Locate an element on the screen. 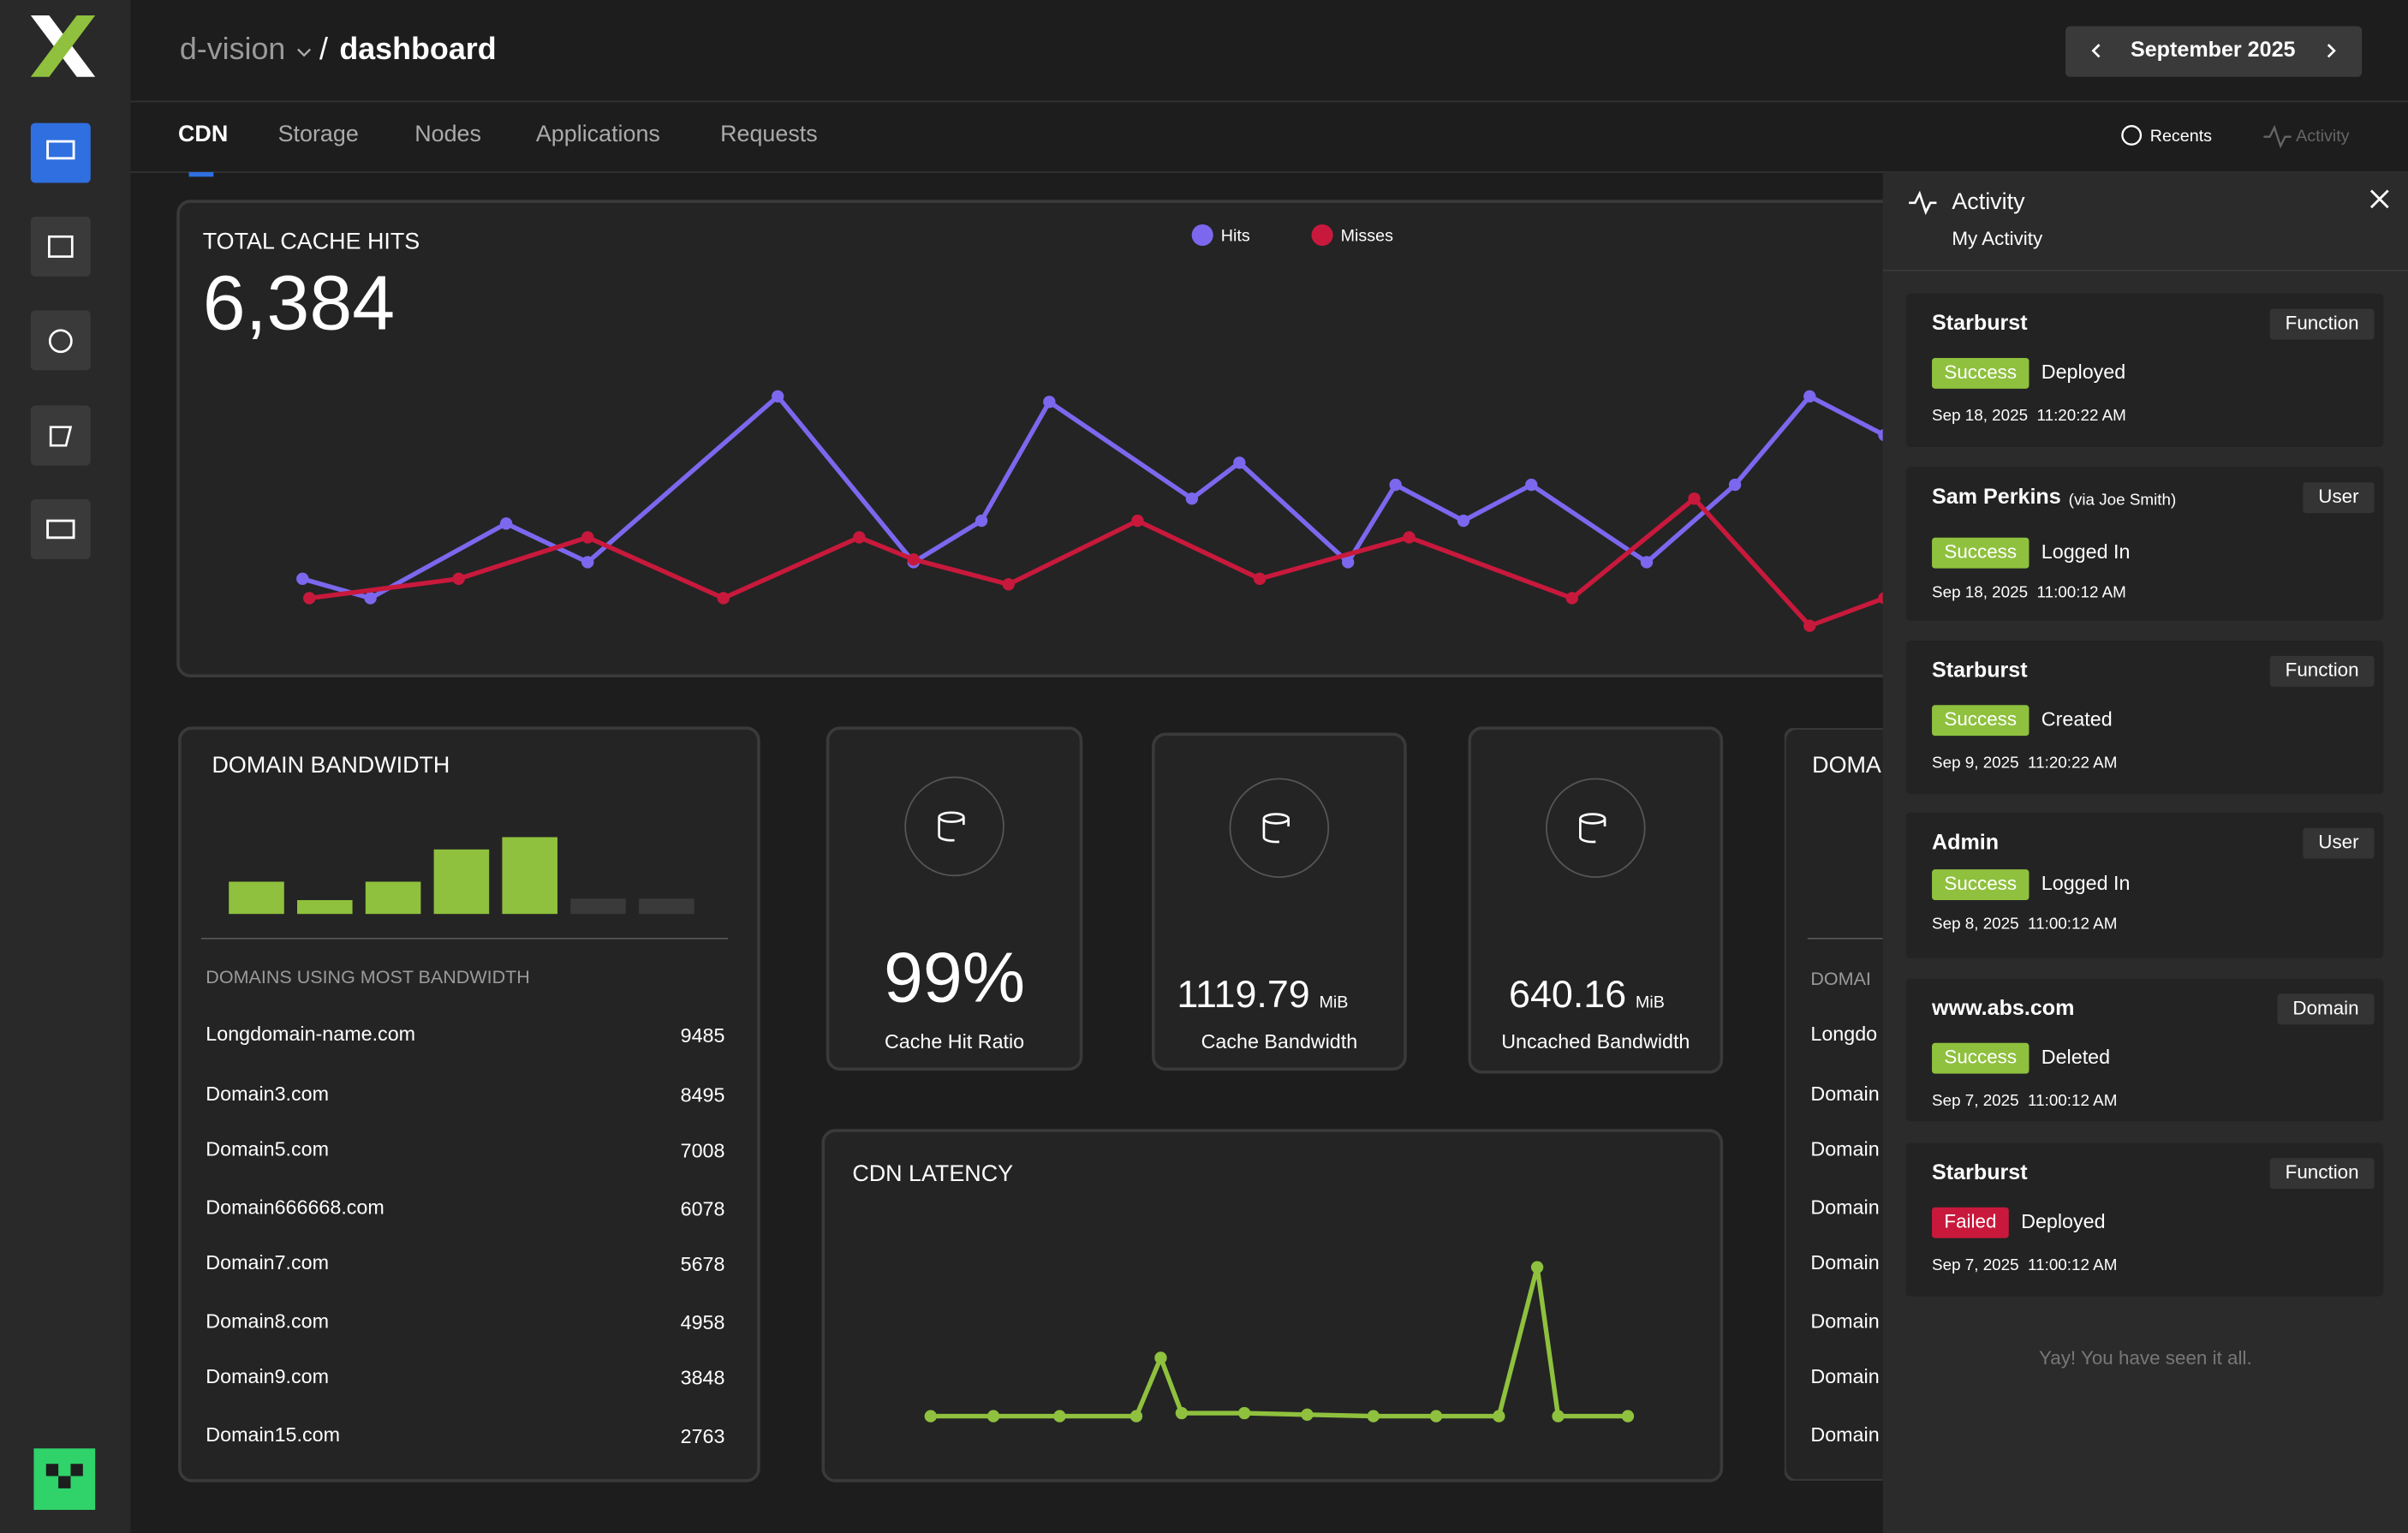  nav-storage is located at coordinates (61, 246).